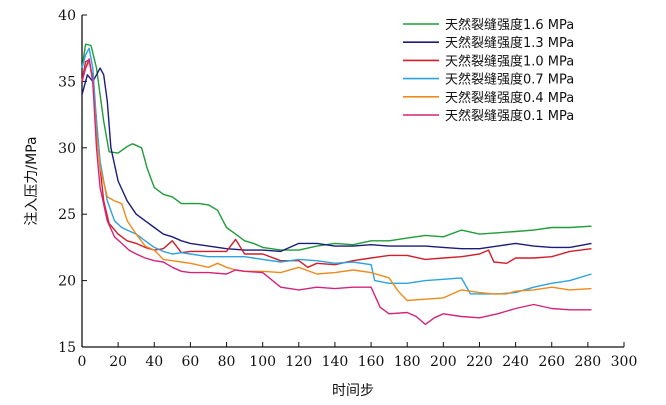 This screenshot has height=405, width=666. I want to click on y-tick-label: 35, so click(67, 82).